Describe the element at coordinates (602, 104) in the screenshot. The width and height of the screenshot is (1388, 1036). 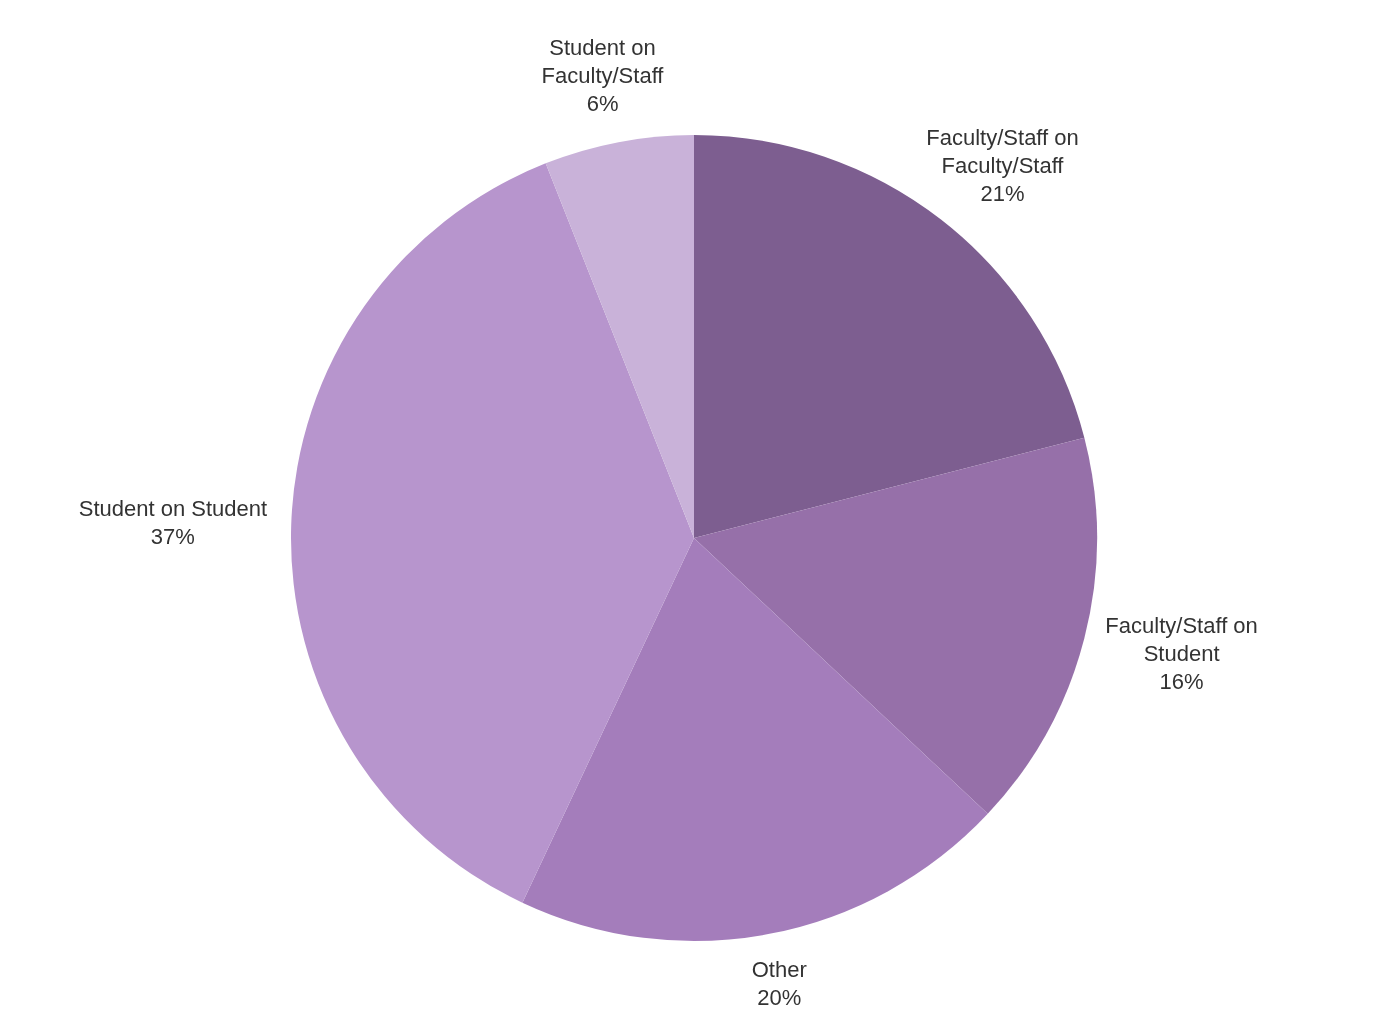
I see `data-label: 6%` at that location.